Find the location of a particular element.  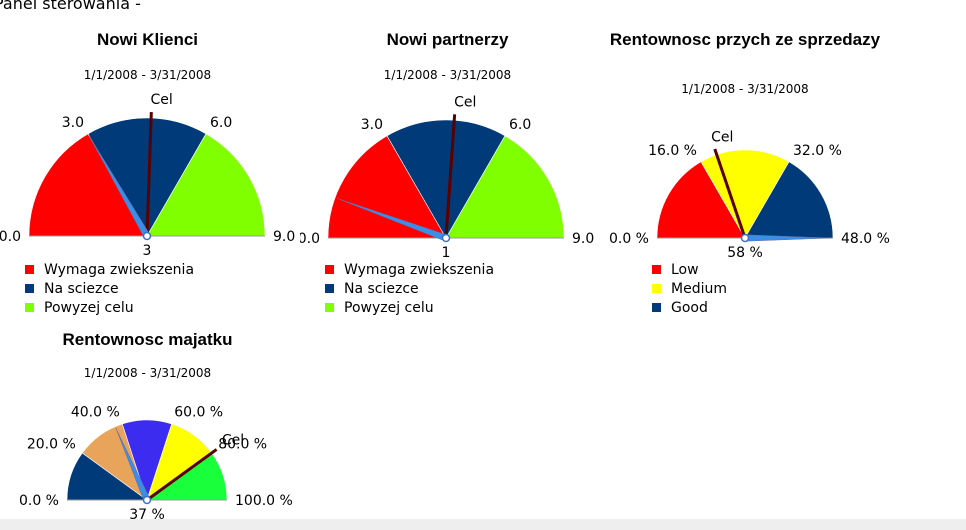

gauge-tick-label: 48.0 % is located at coordinates (865, 239).